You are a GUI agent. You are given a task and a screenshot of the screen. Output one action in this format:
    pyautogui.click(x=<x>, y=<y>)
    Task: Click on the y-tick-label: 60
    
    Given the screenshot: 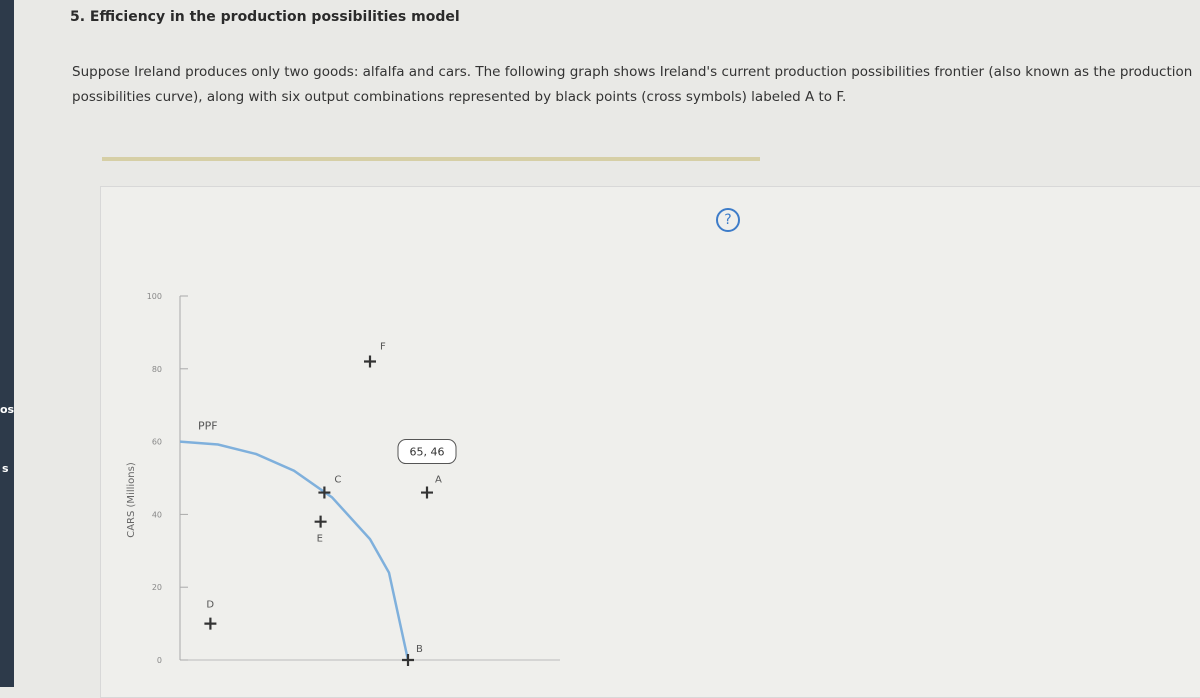 What is the action you would take?
    pyautogui.click(x=157, y=442)
    